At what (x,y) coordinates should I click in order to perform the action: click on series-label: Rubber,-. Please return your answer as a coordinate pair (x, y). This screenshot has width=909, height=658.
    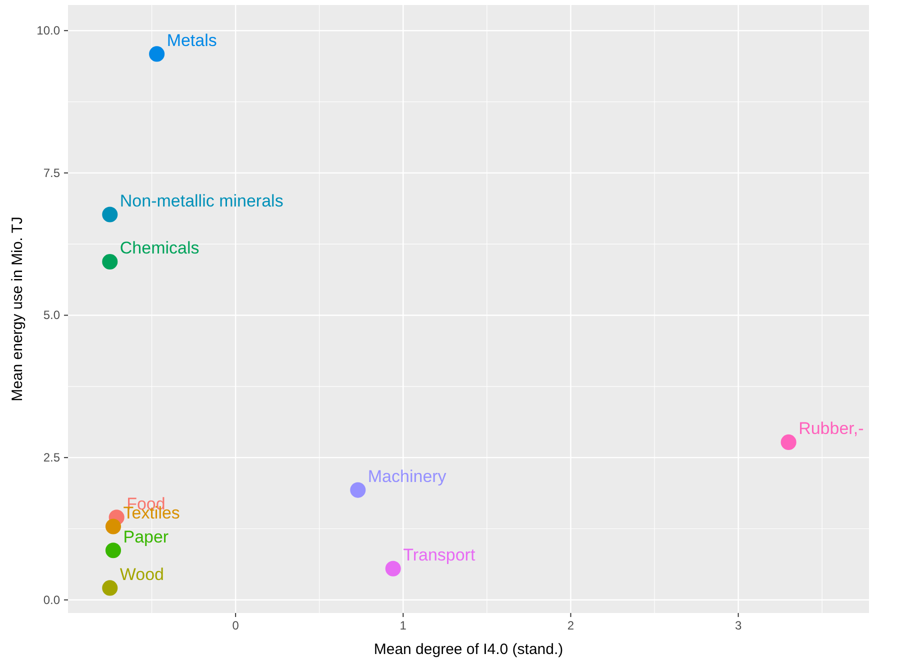
    Looking at the image, I should click on (831, 428).